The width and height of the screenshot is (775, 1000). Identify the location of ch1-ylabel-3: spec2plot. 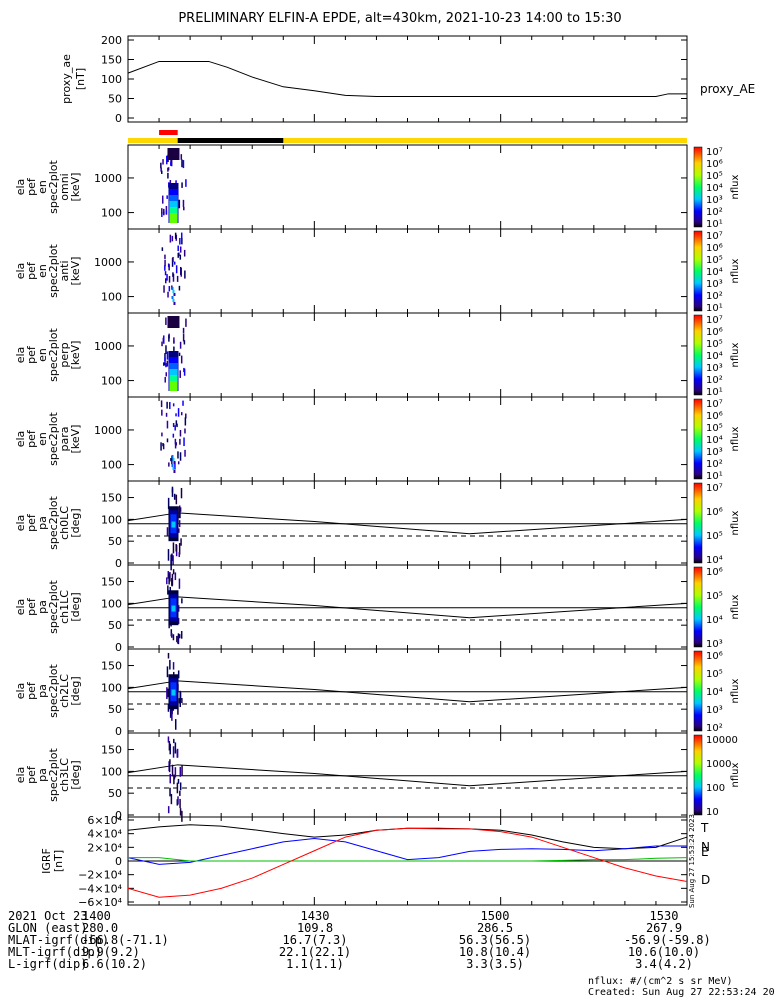
(53, 607).